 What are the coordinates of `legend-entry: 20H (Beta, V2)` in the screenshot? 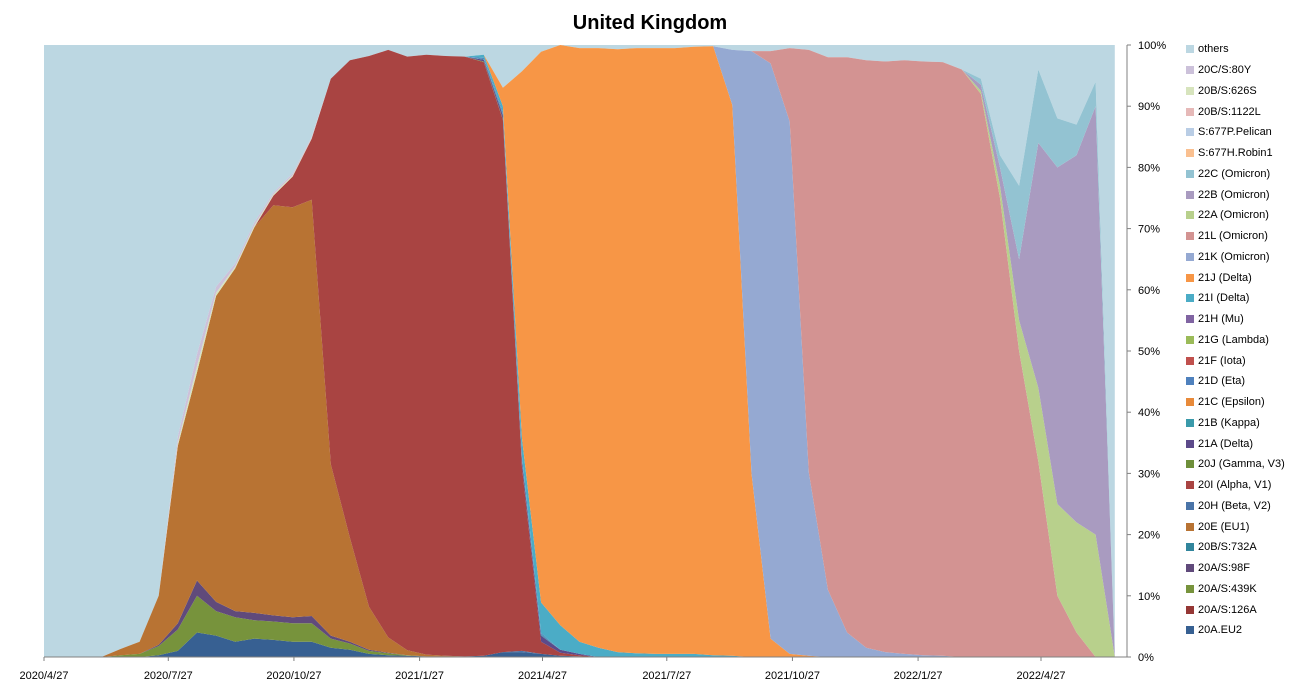 It's located at (1241, 506).